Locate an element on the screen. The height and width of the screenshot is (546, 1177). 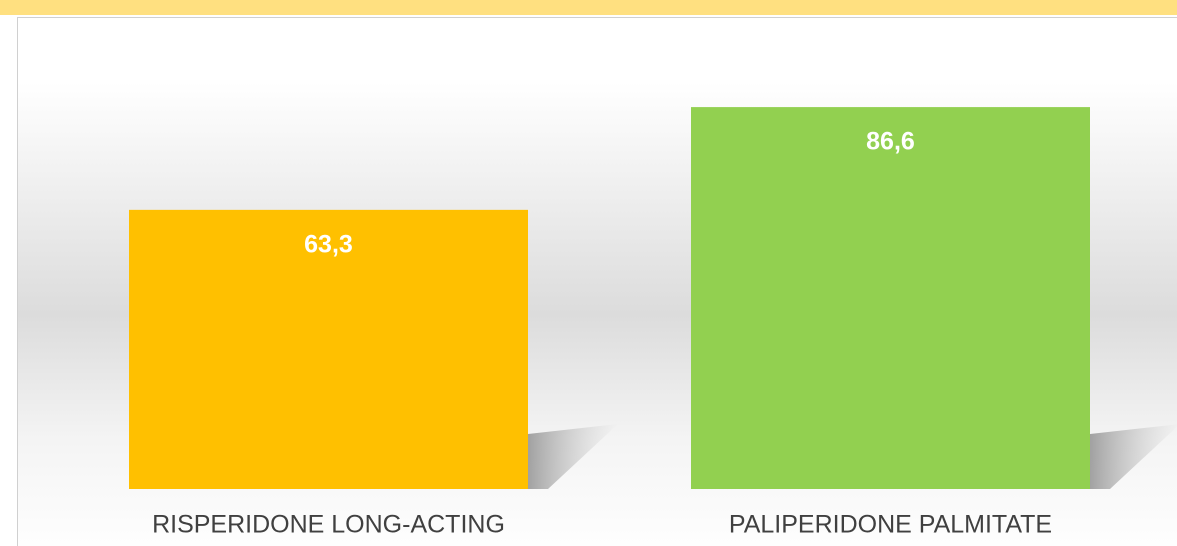
value-label: 63,3 is located at coordinates (328, 244).